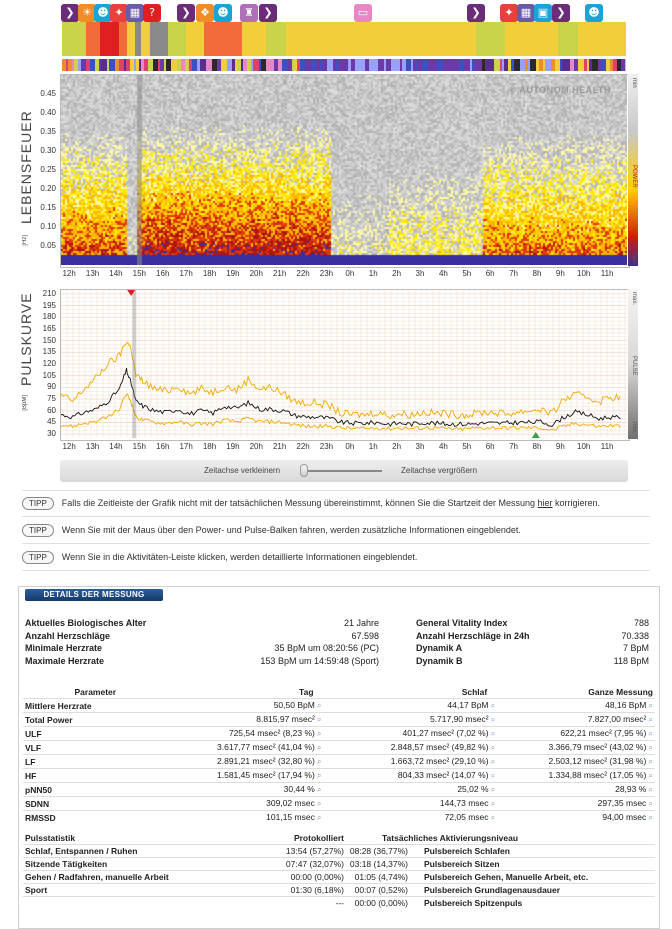 Image resolution: width=672 pixels, height=929 pixels. I want to click on activity-color-strip, so click(344, 65).